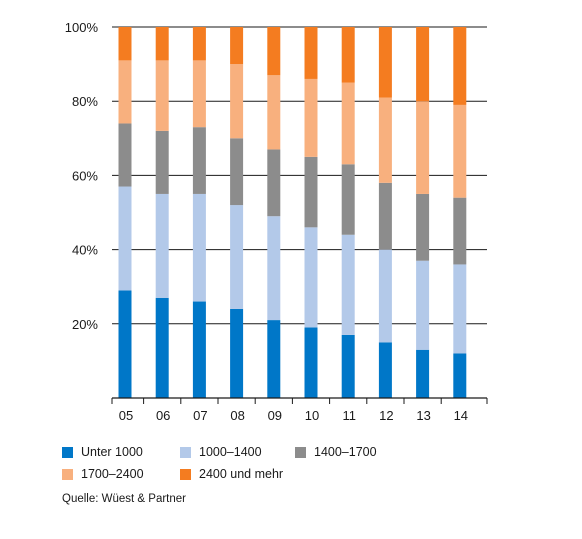  I want to click on legend-item: 1700–2400, so click(103, 474).